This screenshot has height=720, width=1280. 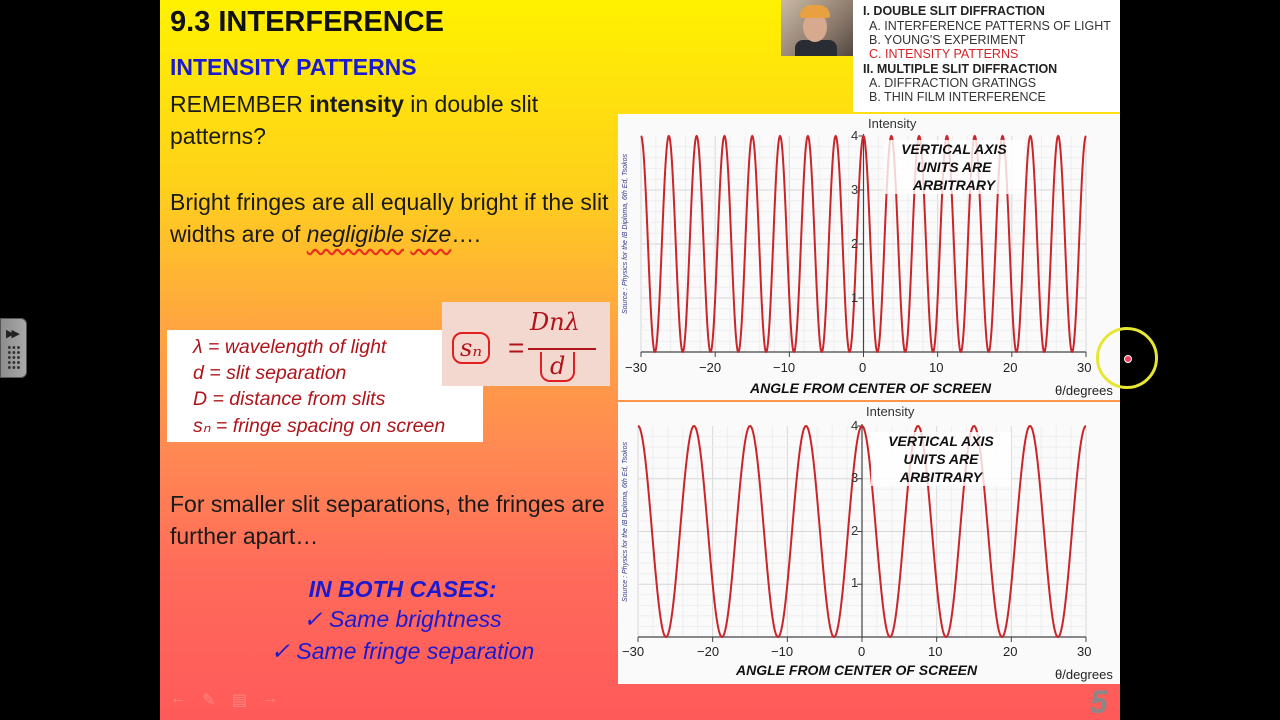 What do you see at coordinates (289, 399) in the screenshot?
I see `definition-distance: D = distance from slits` at bounding box center [289, 399].